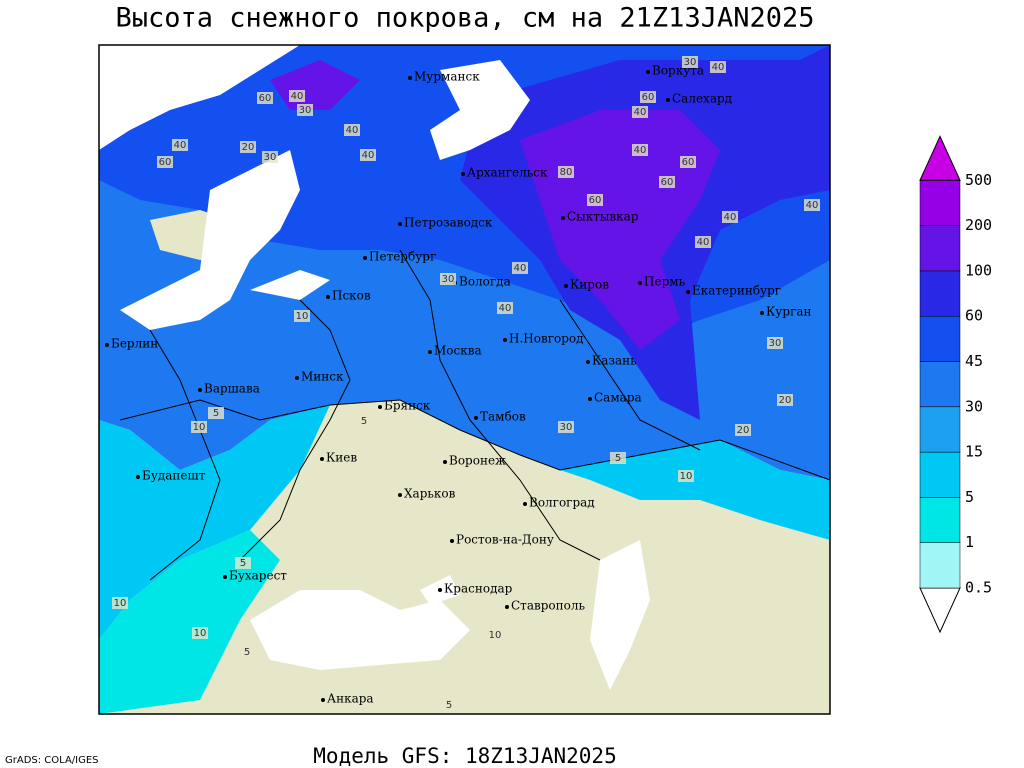  I want to click on city-label: Воронеж, so click(477, 461).